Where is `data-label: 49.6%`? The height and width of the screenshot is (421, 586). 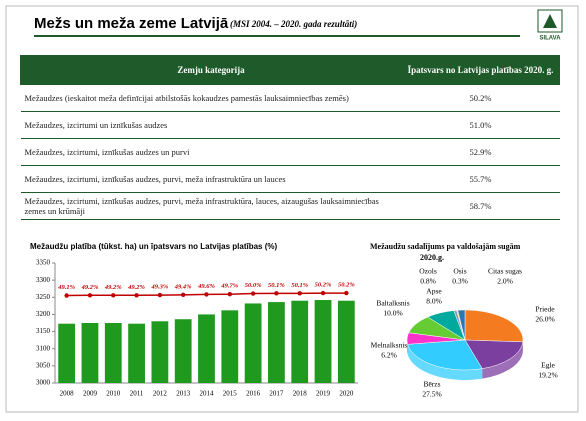
data-label: 49.6% is located at coordinates (206, 286).